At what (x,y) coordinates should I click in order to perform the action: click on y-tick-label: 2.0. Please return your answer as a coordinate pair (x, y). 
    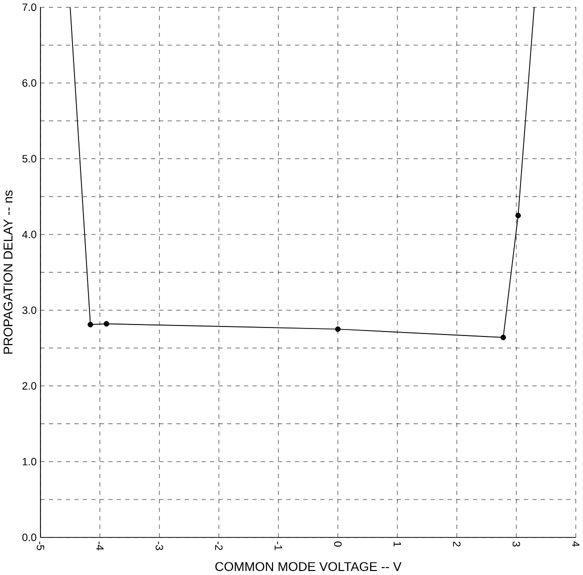
    Looking at the image, I should click on (29, 386).